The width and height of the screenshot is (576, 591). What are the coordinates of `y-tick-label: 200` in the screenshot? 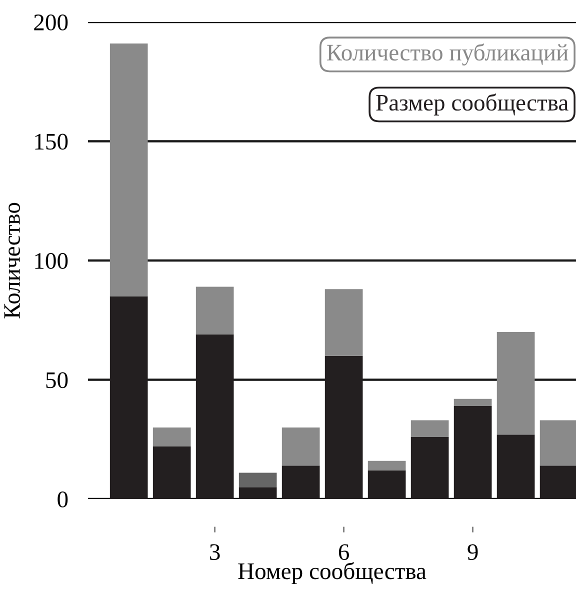 It's located at (51, 22).